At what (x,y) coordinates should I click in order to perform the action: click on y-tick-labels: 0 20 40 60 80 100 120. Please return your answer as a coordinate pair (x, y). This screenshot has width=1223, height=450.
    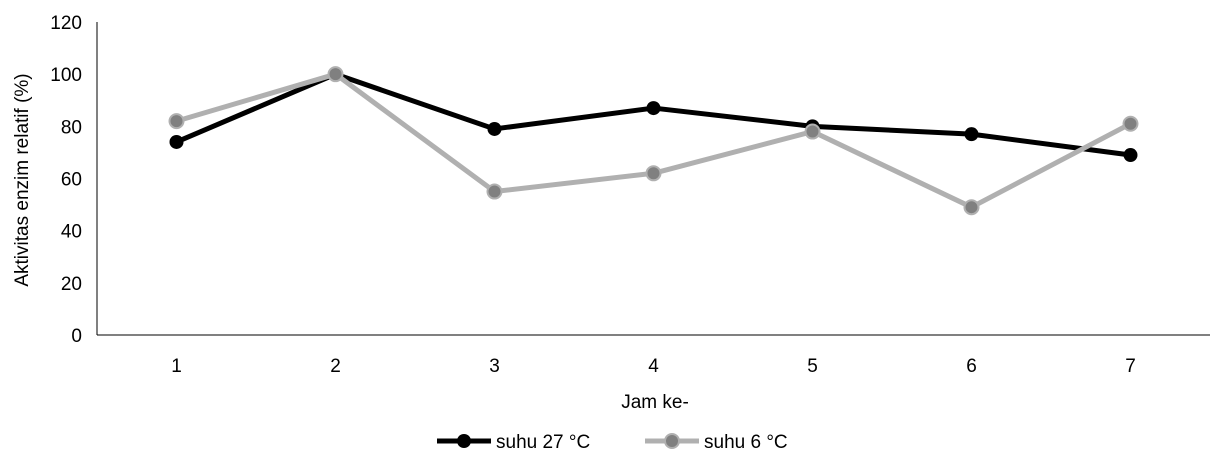
    Looking at the image, I should click on (66, 180).